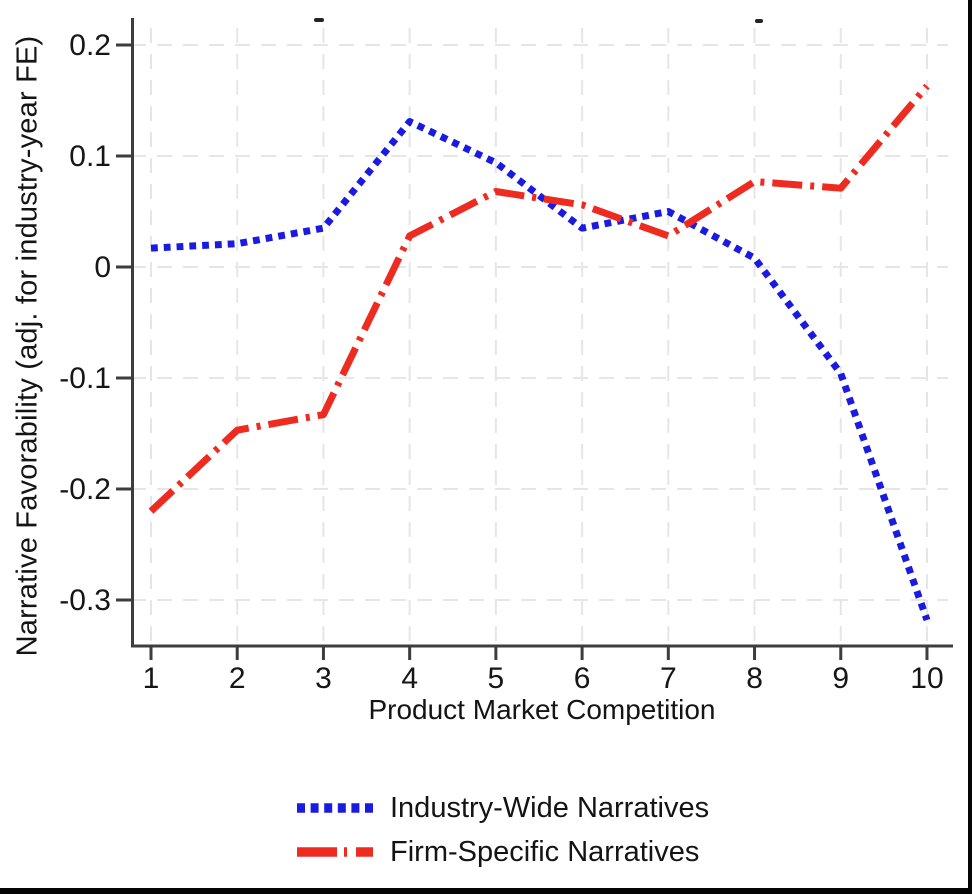  I want to click on legend-item: Firm-Specific Narratives, so click(502, 852).